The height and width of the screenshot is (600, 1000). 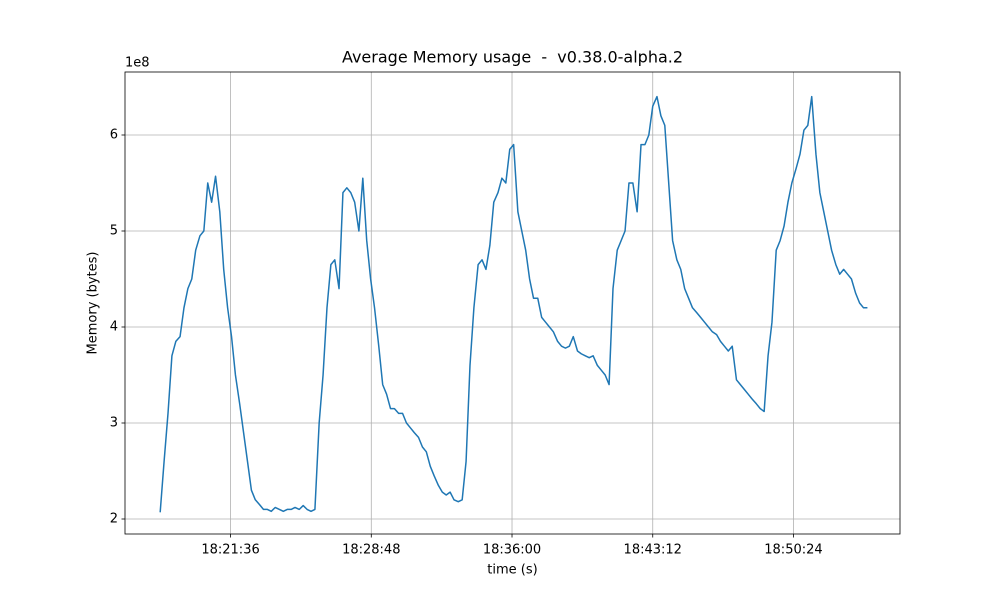 I want to click on y-tick-label: 6, so click(x=114, y=135).